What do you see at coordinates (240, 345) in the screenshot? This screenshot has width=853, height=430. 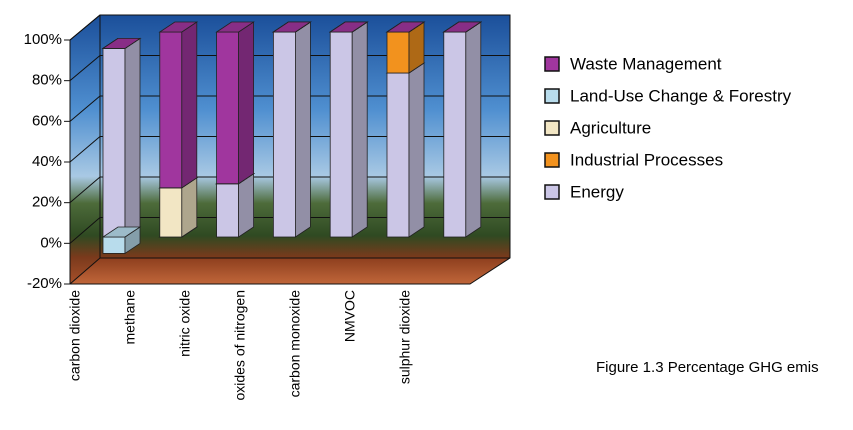 I see `x-tick-label: oxides of nitrogen` at bounding box center [240, 345].